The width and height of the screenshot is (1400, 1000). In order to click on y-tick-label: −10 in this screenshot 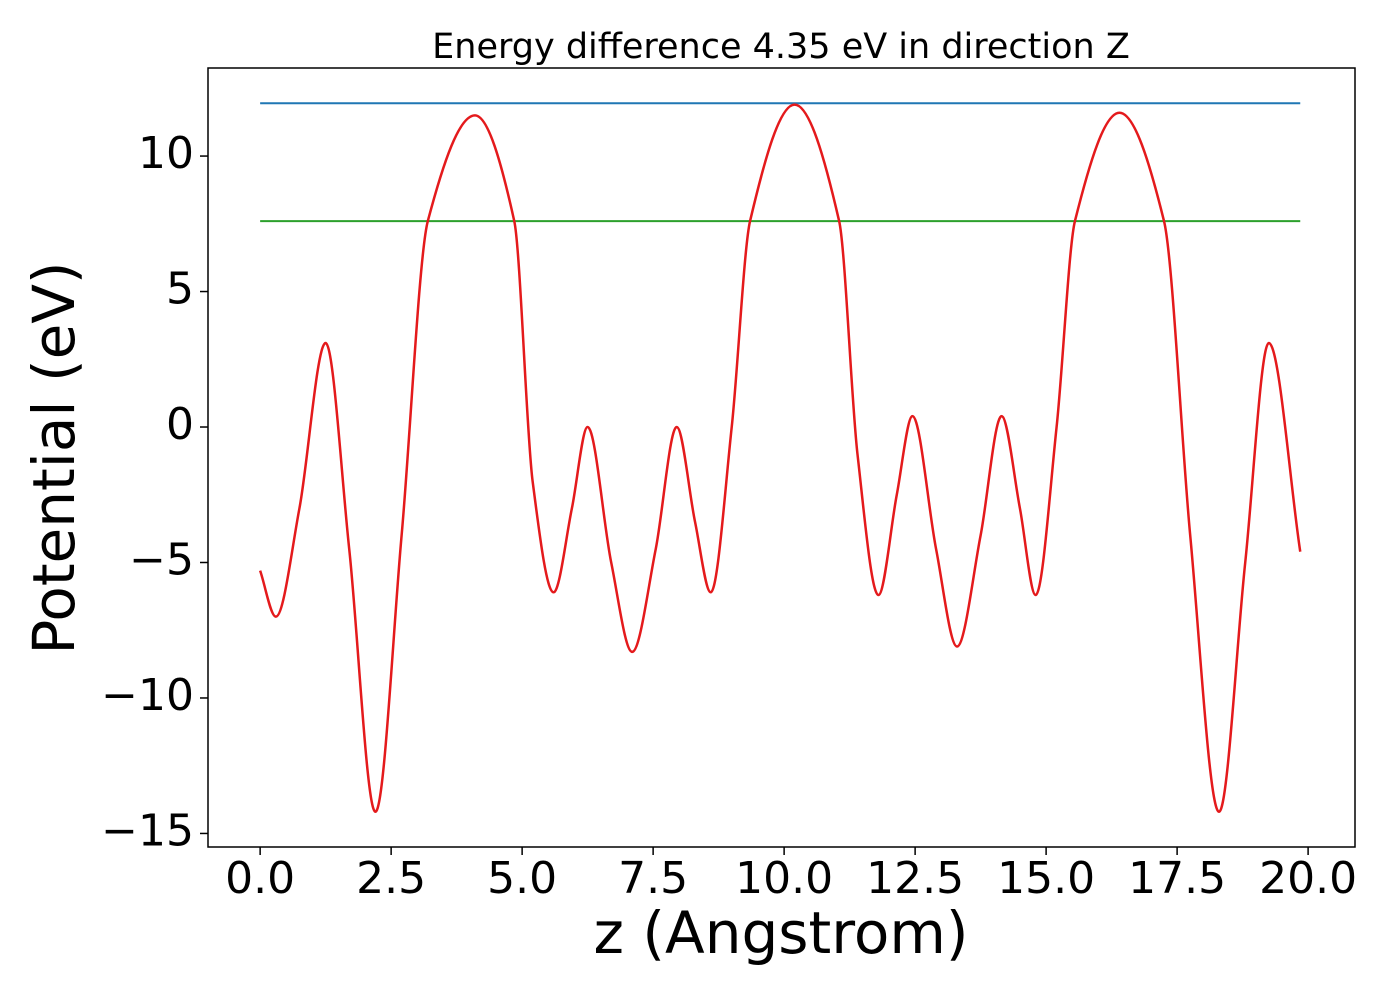, I will do `click(147, 695)`.